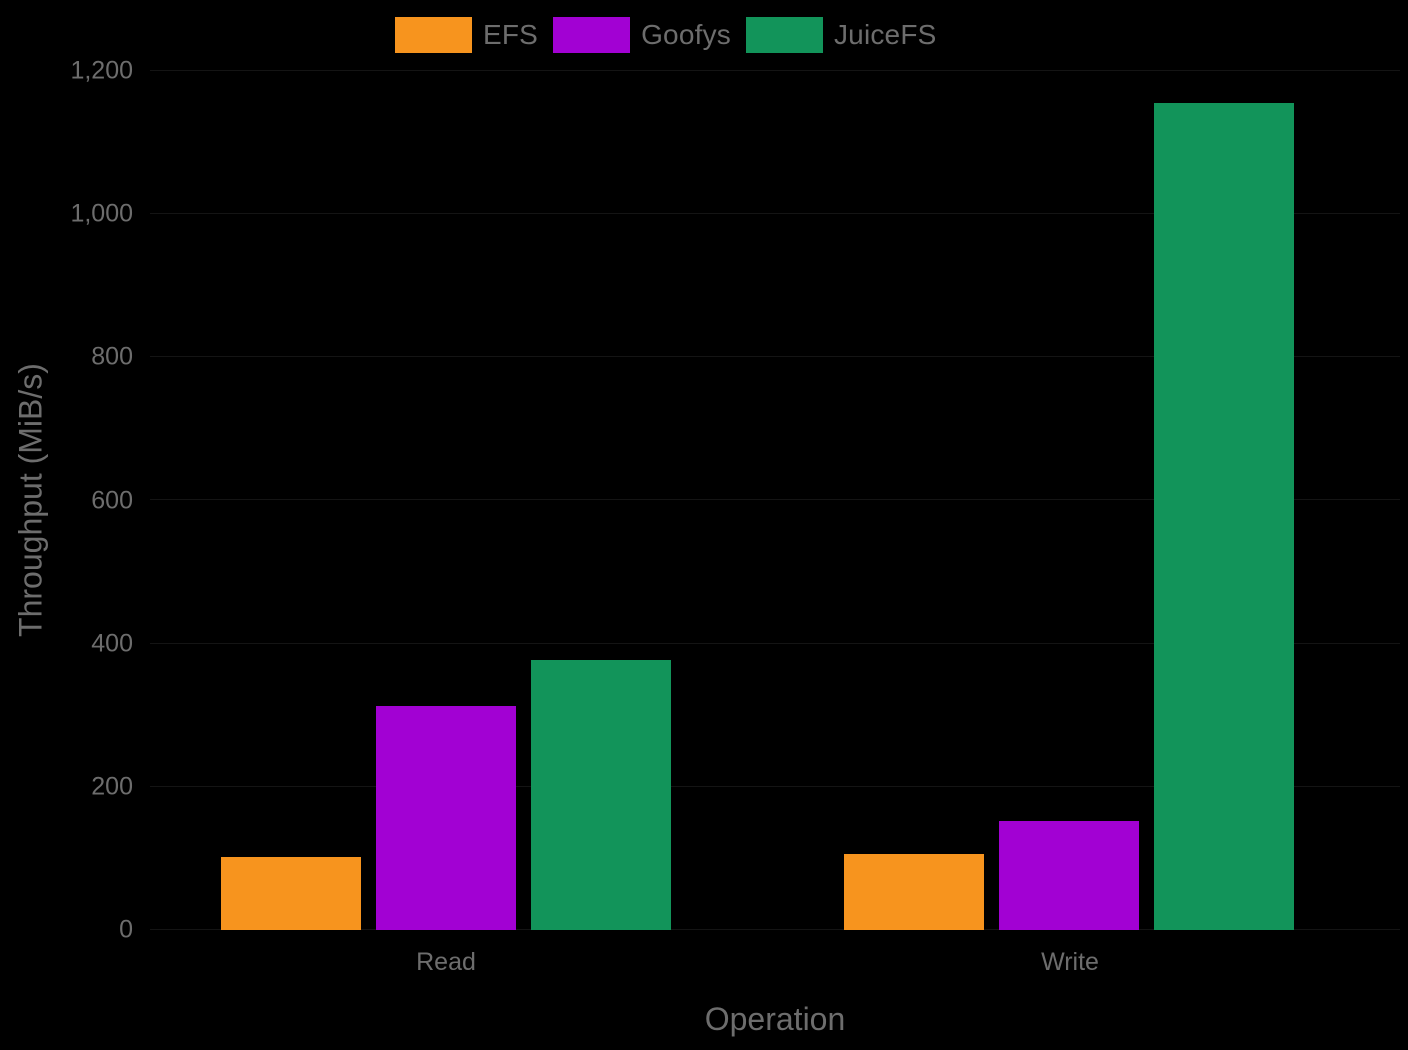 This screenshot has width=1408, height=1050. What do you see at coordinates (686, 34) in the screenshot?
I see `legend-label-goofys: Goofys` at bounding box center [686, 34].